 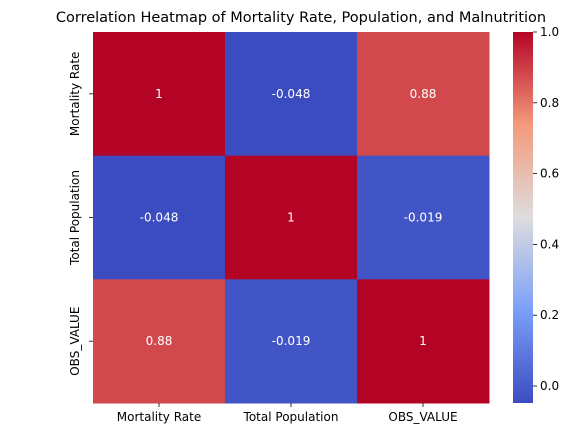 What do you see at coordinates (549, 103) in the screenshot?
I see `colorbar-tick-label: 0.8` at bounding box center [549, 103].